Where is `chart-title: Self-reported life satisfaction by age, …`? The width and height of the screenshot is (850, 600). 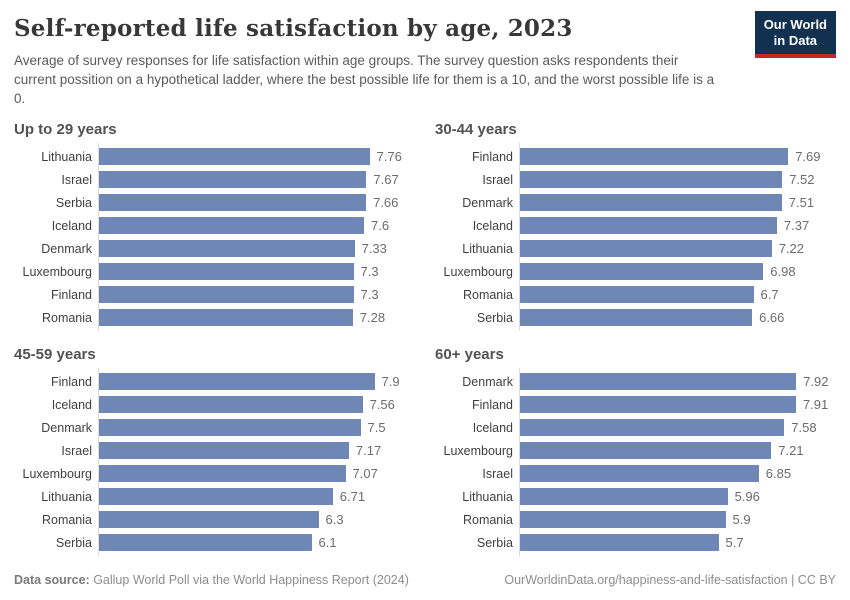 chart-title: Self-reported life satisfaction by age, … is located at coordinates (293, 28).